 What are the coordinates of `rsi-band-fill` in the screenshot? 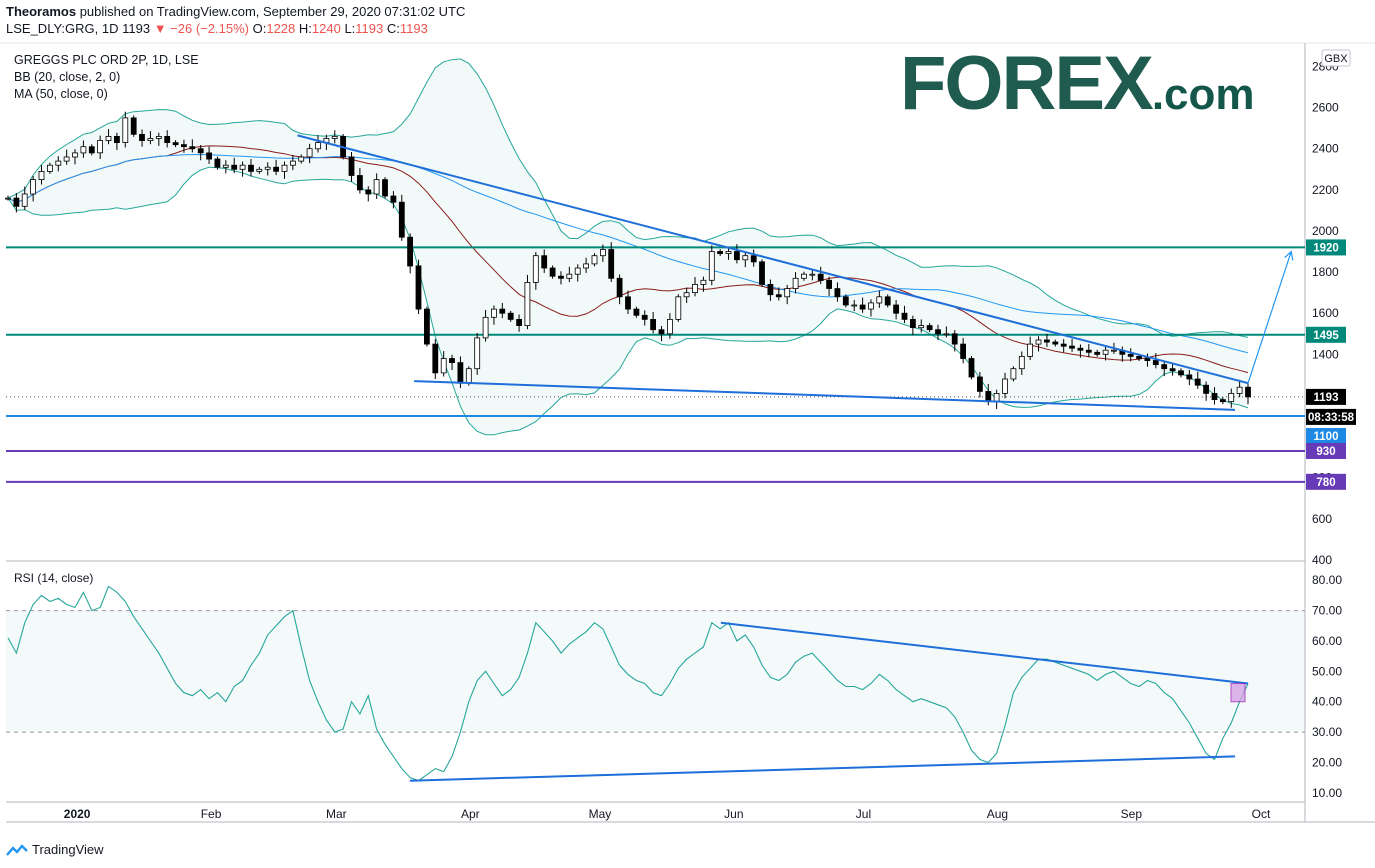 It's located at (655, 671).